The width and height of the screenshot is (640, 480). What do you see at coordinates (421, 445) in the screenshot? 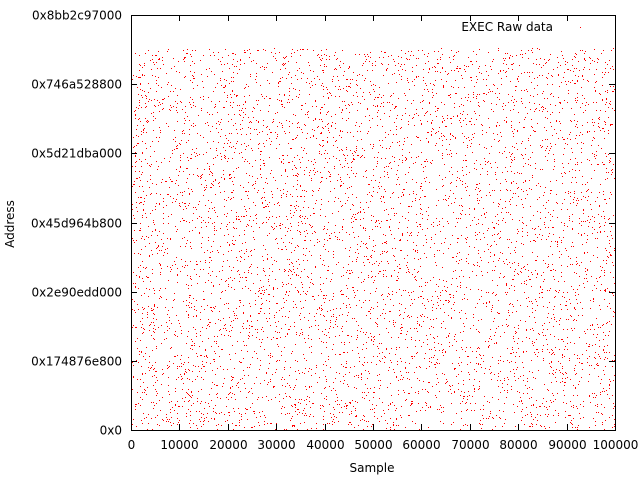
I see `x-tick-label: 60000` at bounding box center [421, 445].